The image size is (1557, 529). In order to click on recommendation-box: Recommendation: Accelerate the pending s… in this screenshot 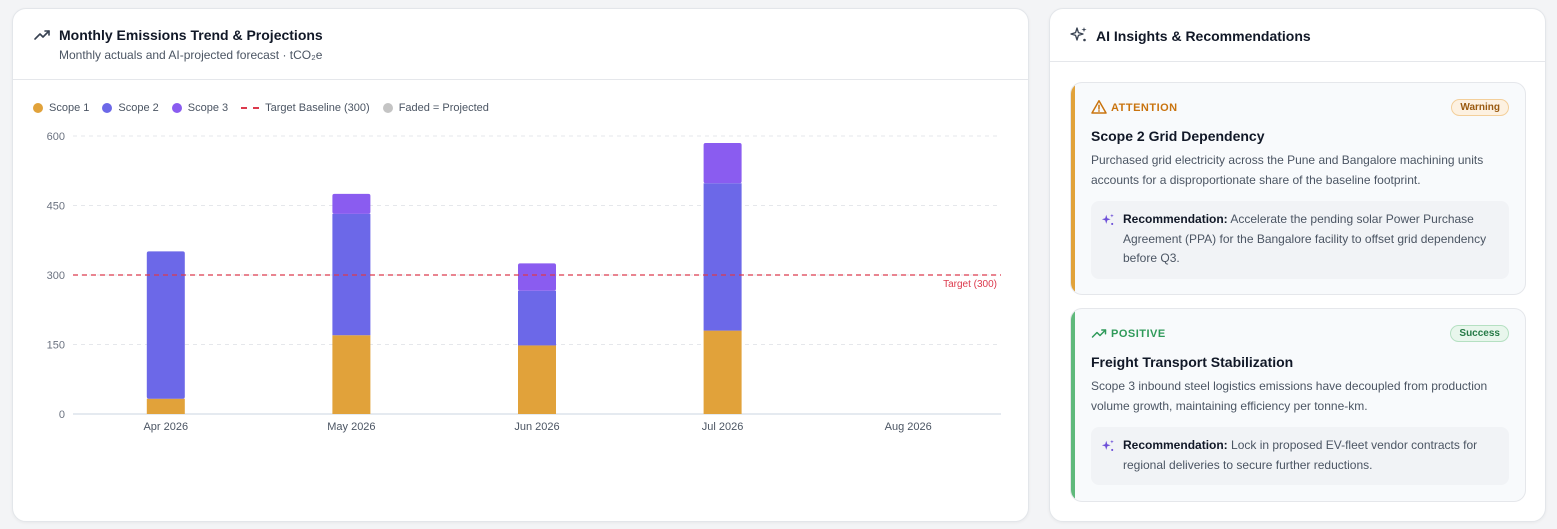, I will do `click(1300, 240)`.